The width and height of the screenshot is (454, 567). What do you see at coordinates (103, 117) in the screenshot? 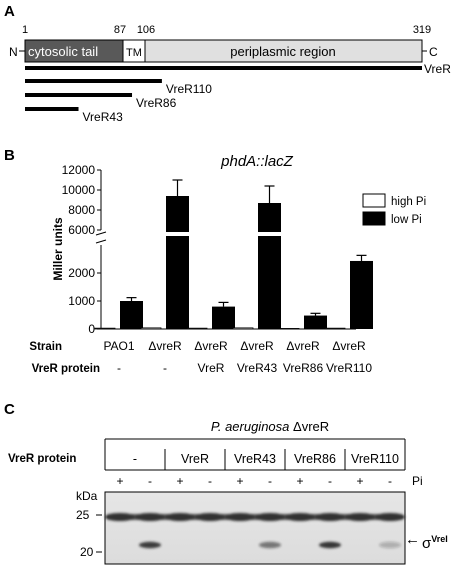
I see `construct-label-VreR43: VreR43` at bounding box center [103, 117].